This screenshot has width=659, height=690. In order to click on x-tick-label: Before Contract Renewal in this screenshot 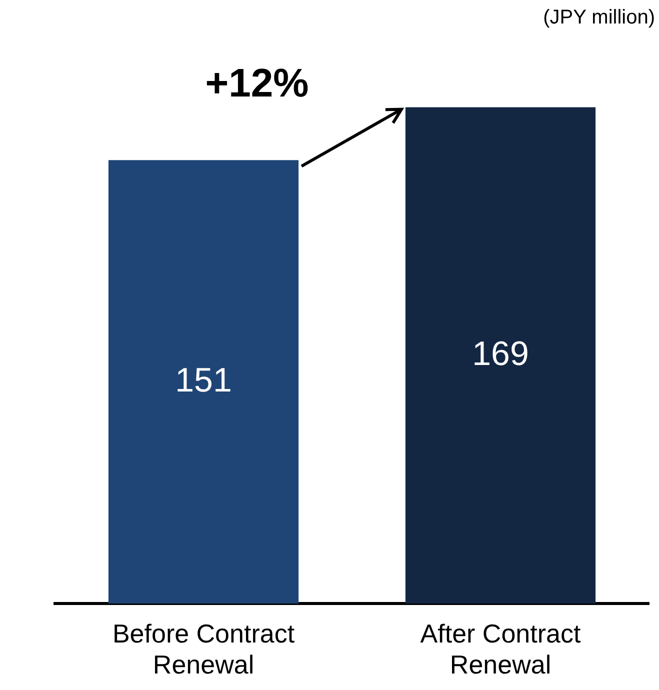, I will do `click(204, 649)`.